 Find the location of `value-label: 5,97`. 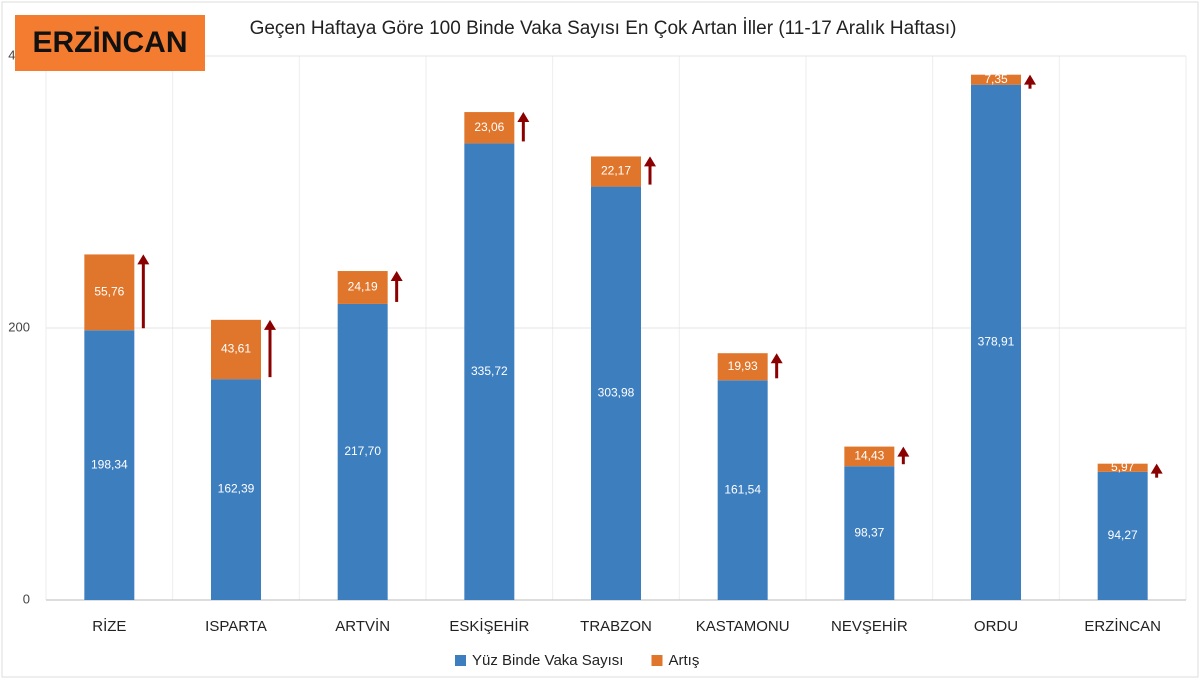

value-label: 5,97 is located at coordinates (1123, 467).